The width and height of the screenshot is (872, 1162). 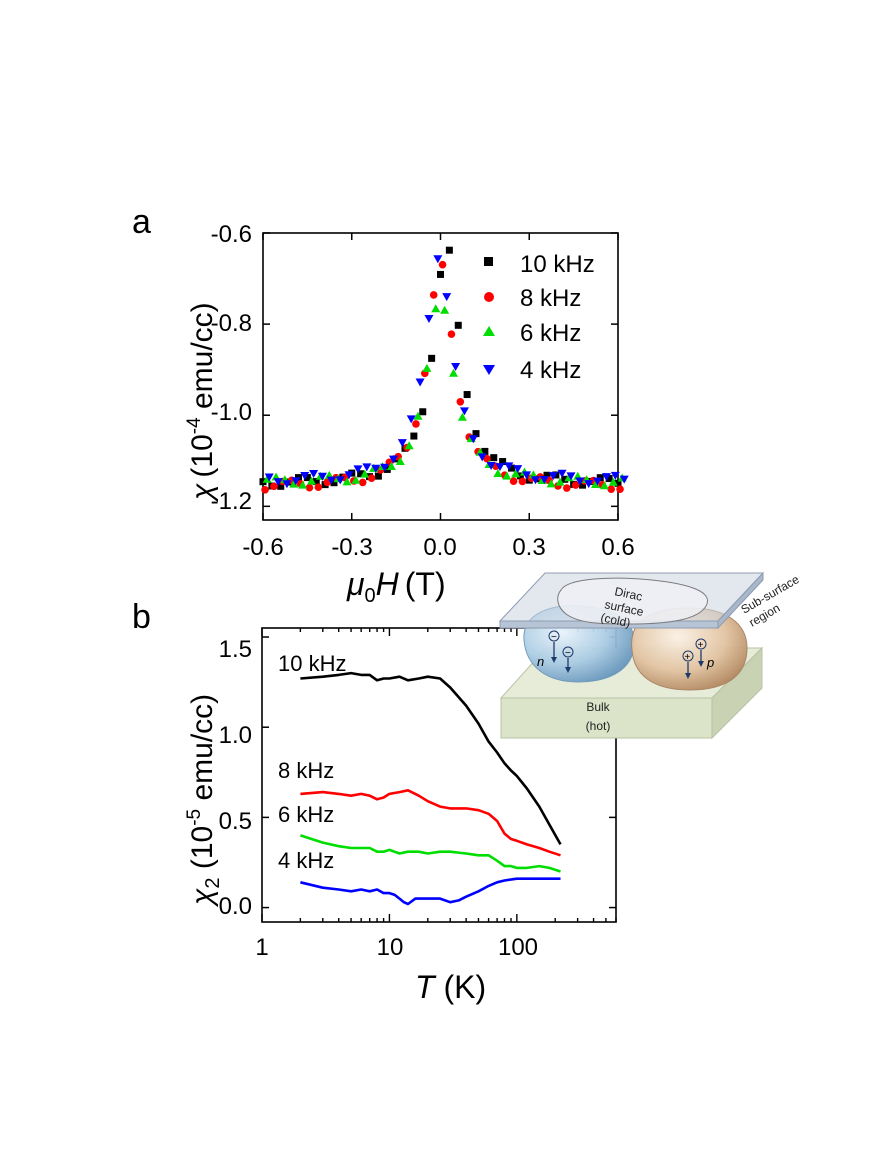 What do you see at coordinates (370, 596) in the screenshot?
I see `a-xlabel-sub: 0` at bounding box center [370, 596].